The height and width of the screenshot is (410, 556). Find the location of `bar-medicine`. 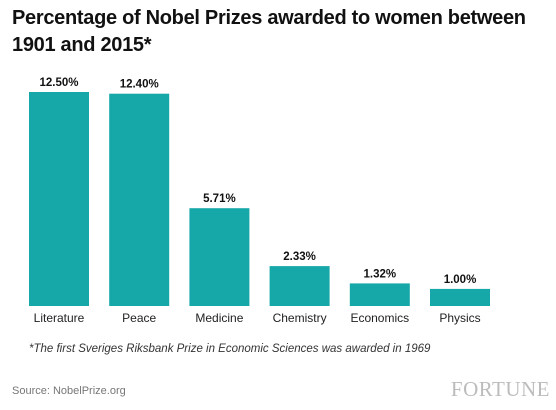

bar-medicine is located at coordinates (219, 257).